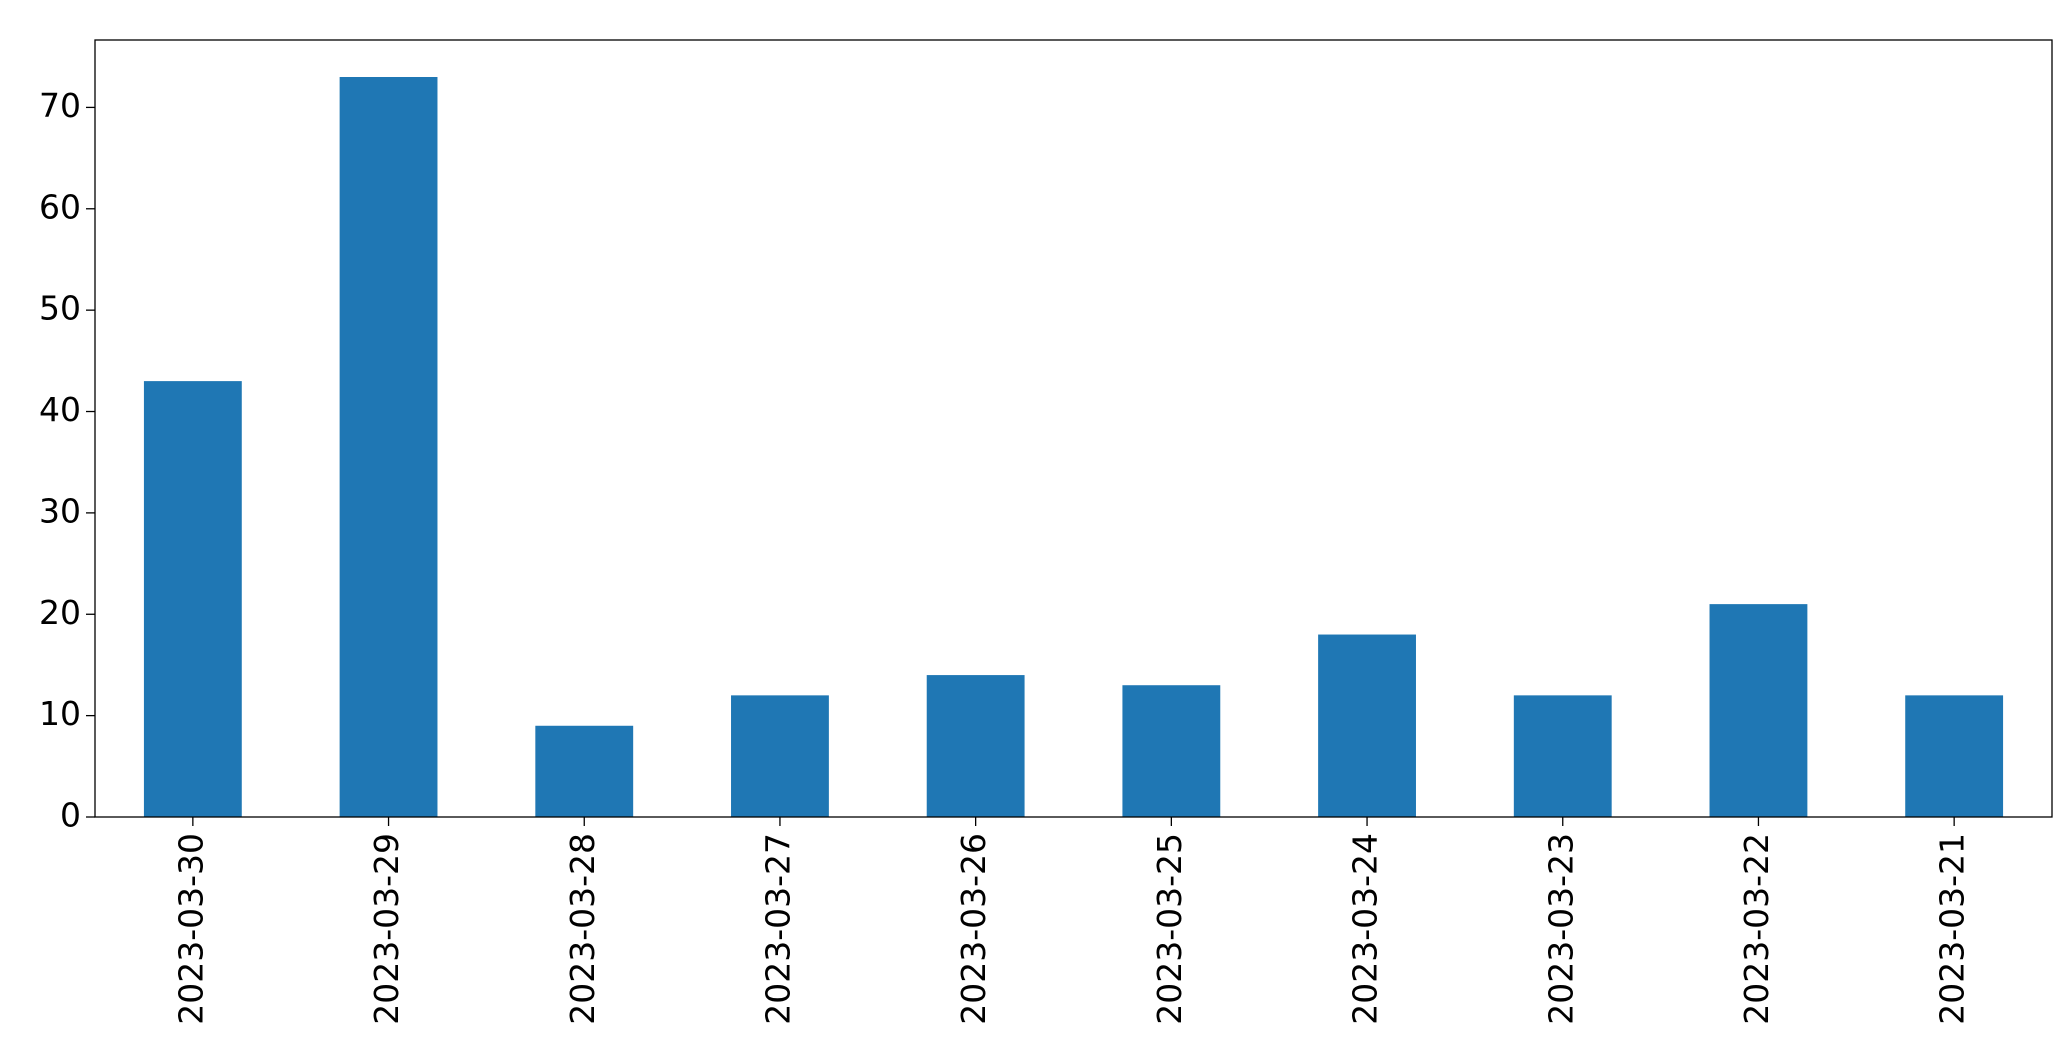  What do you see at coordinates (60, 612) in the screenshot?
I see `y-tick-label: 20` at bounding box center [60, 612].